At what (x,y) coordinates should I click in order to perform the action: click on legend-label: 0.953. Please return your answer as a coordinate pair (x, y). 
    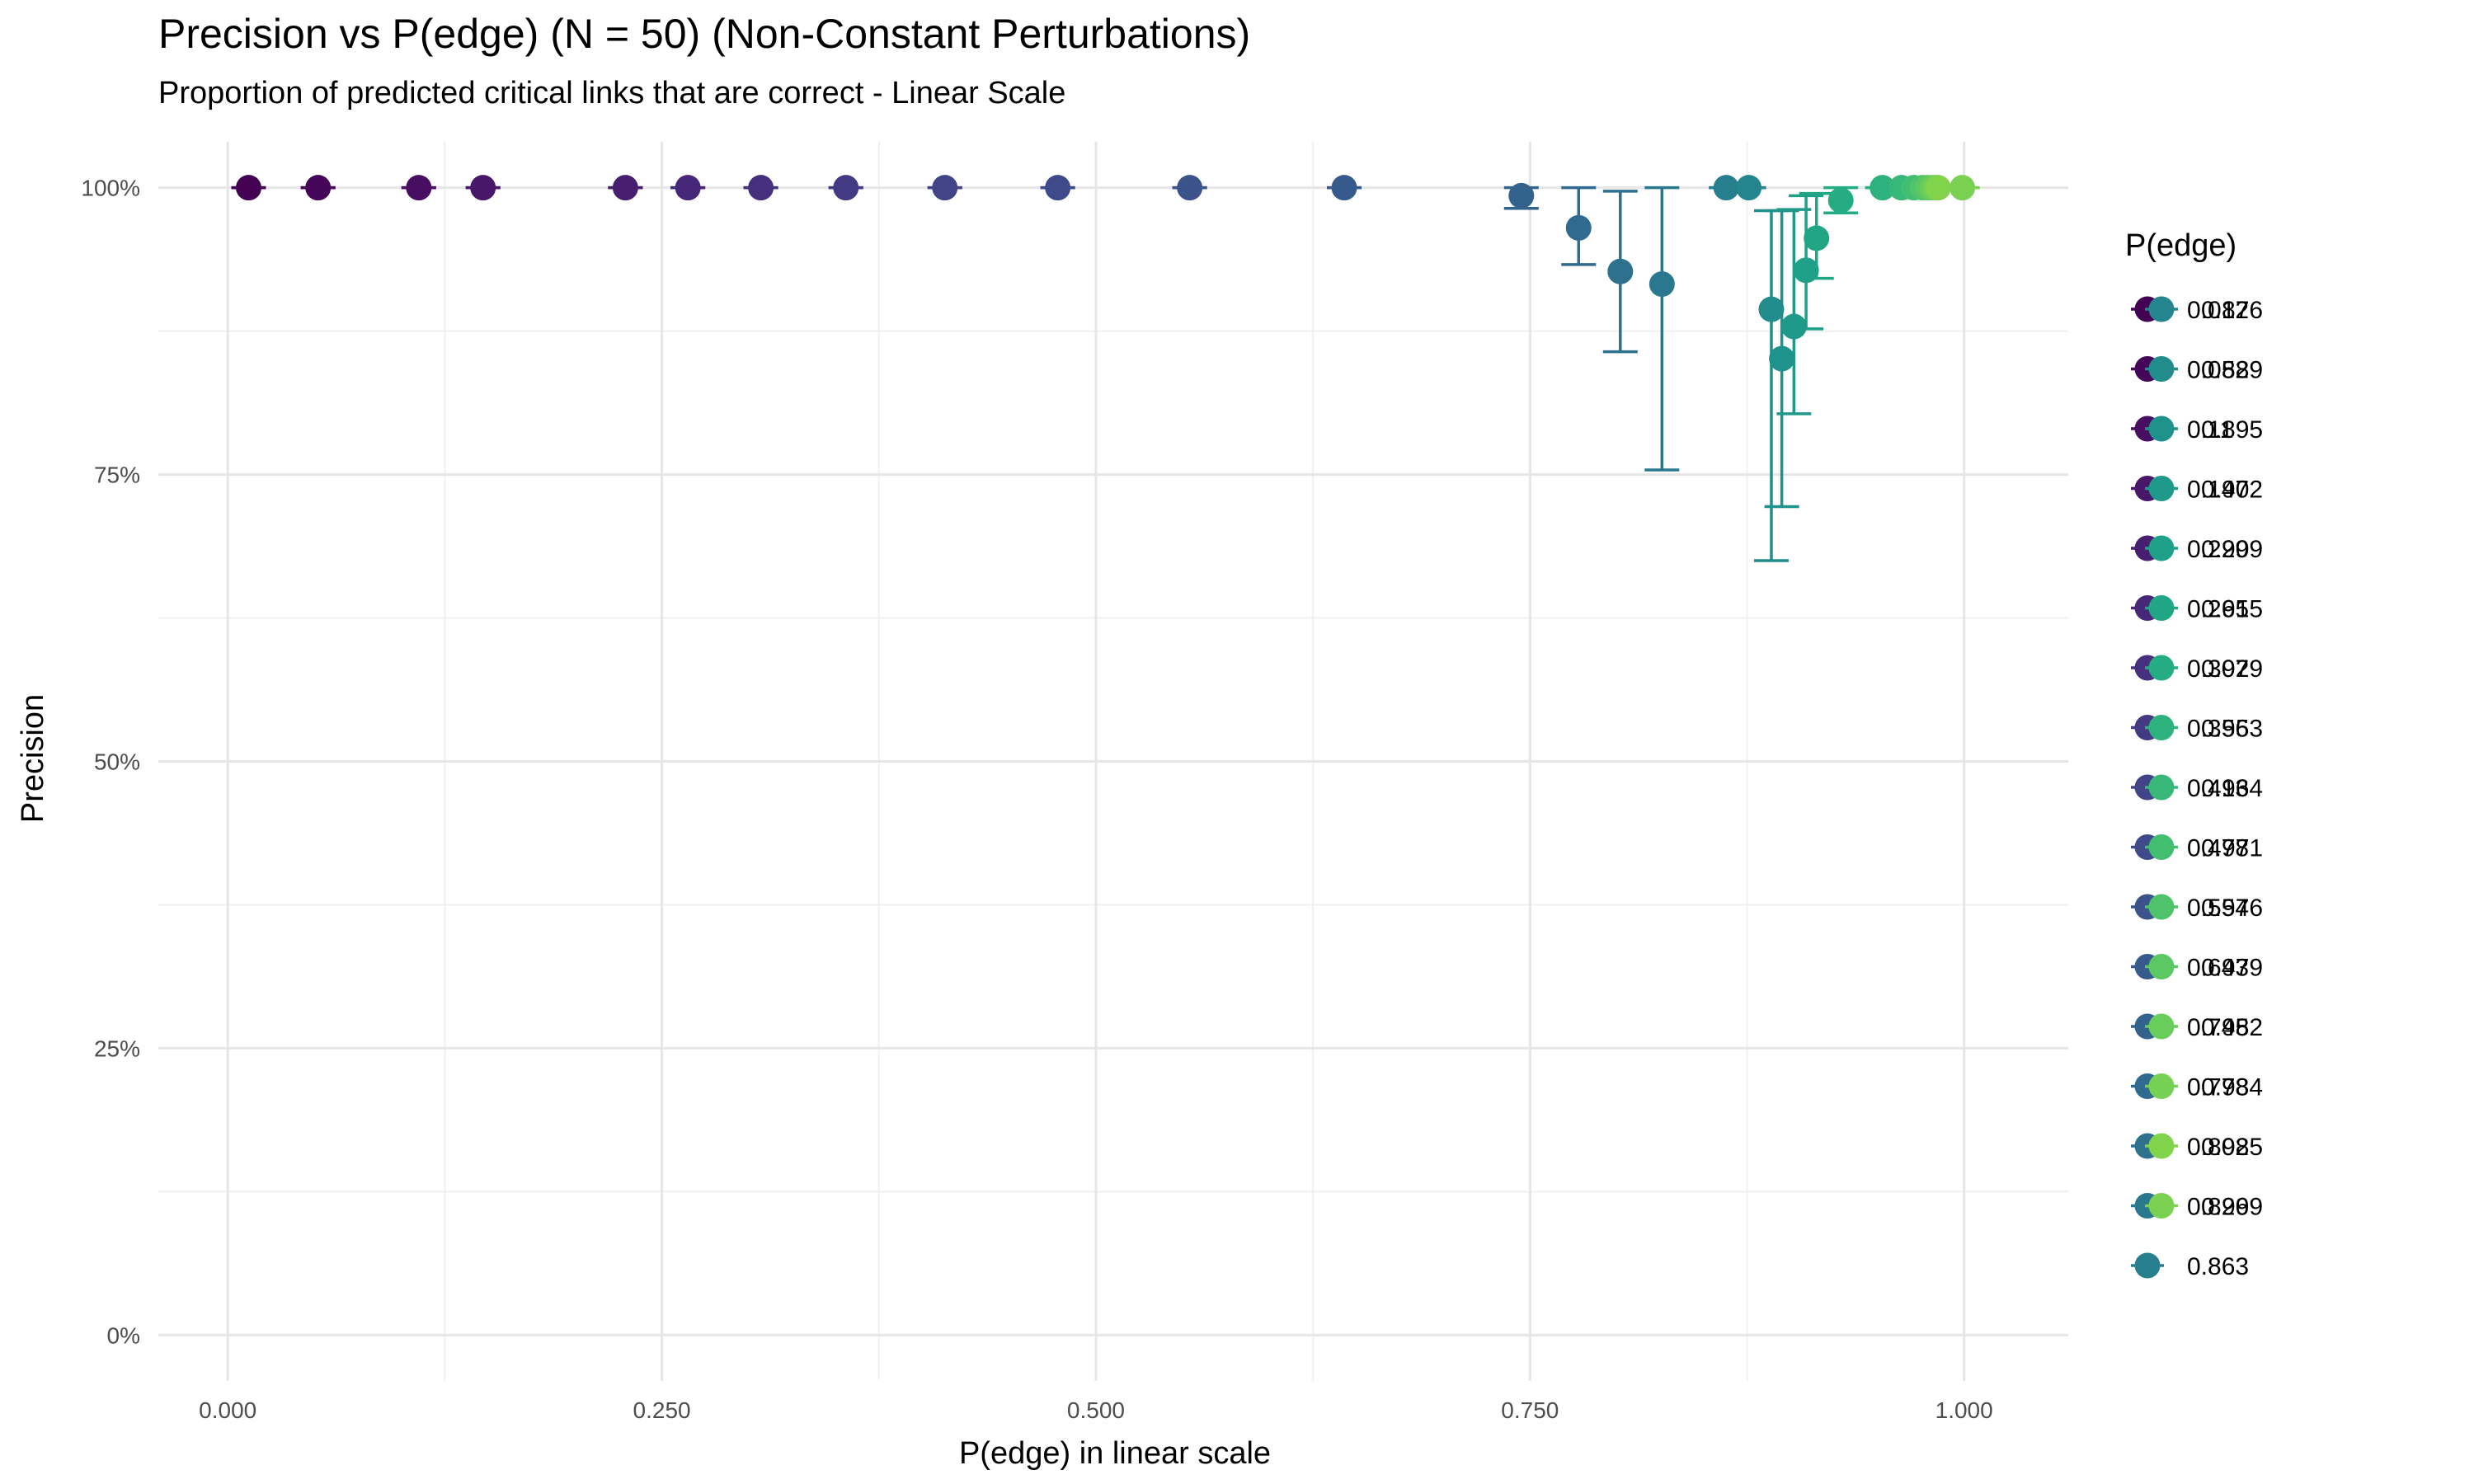
    Looking at the image, I should click on (2232, 729).